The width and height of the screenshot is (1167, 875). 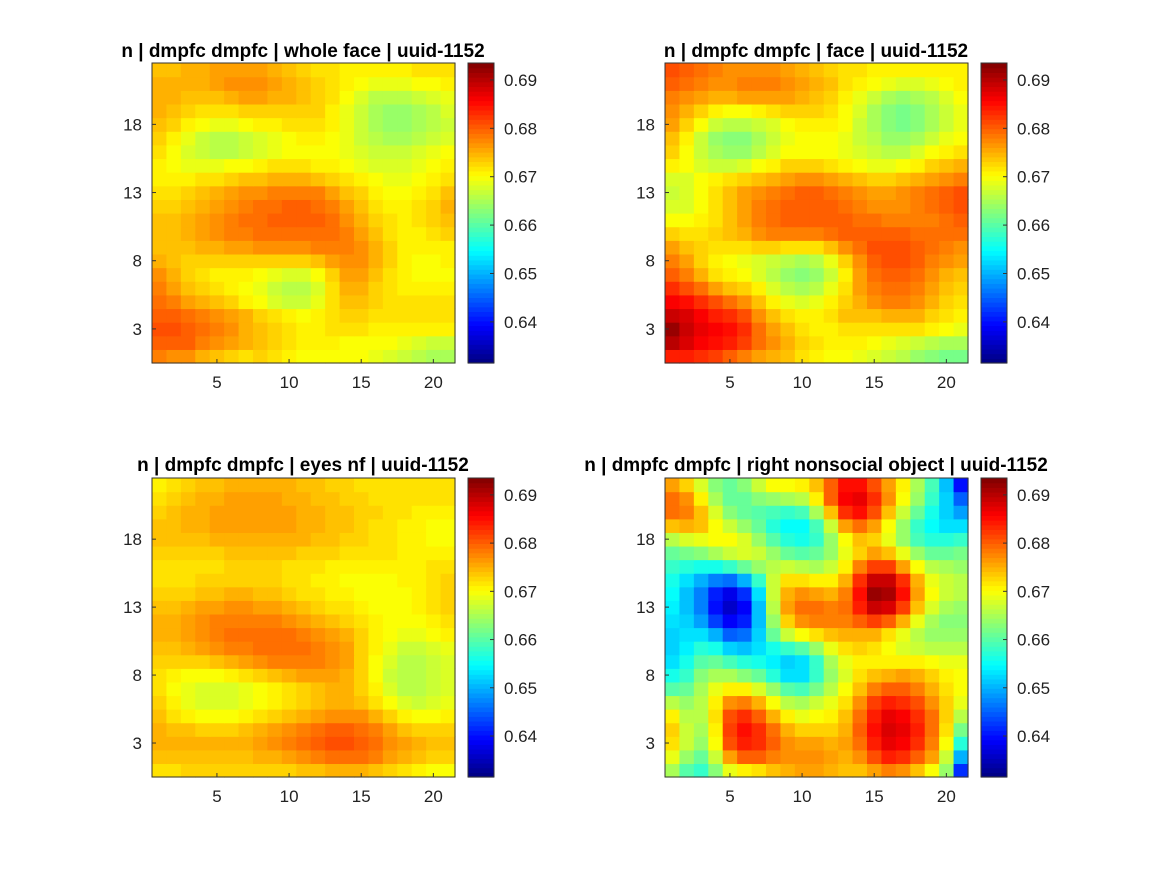 What do you see at coordinates (1033, 322) in the screenshot?
I see `colorbar-tick-label: 0.64` at bounding box center [1033, 322].